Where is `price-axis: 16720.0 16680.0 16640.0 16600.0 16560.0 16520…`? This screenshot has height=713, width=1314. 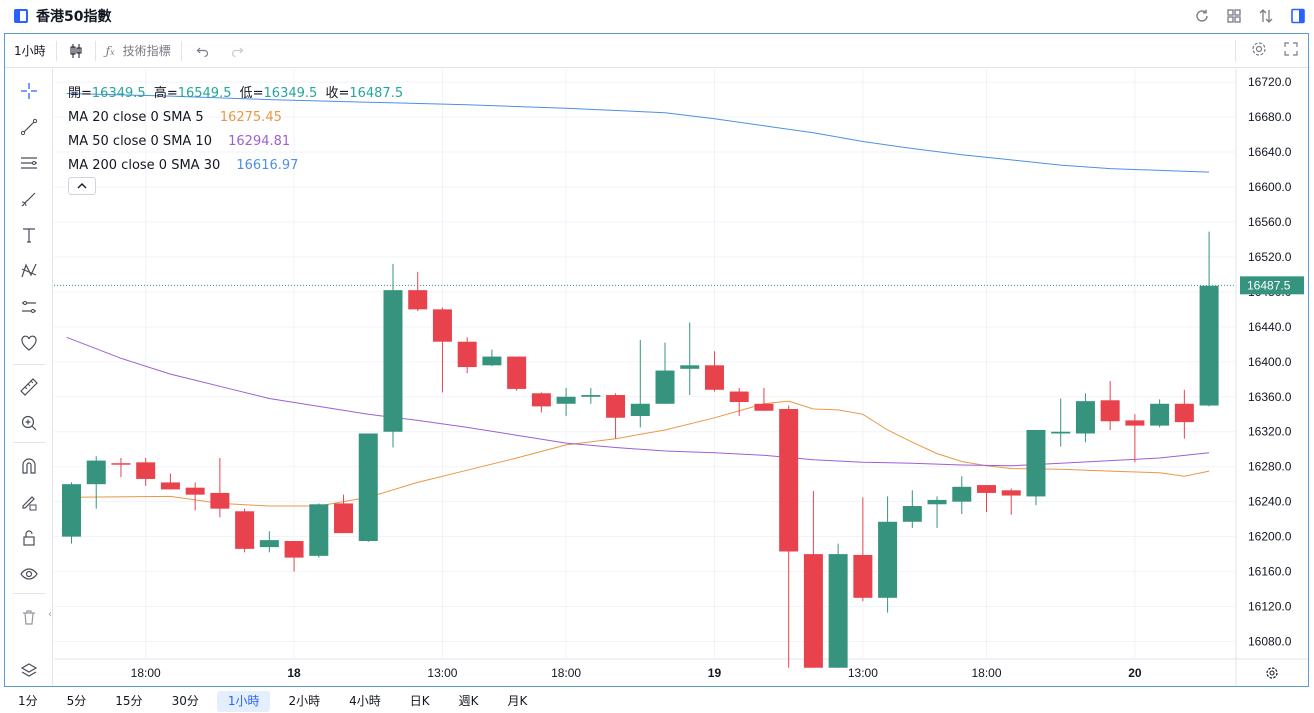 price-axis: 16720.0 16680.0 16640.0 16600.0 16560.0 16520… is located at coordinates (1270, 361).